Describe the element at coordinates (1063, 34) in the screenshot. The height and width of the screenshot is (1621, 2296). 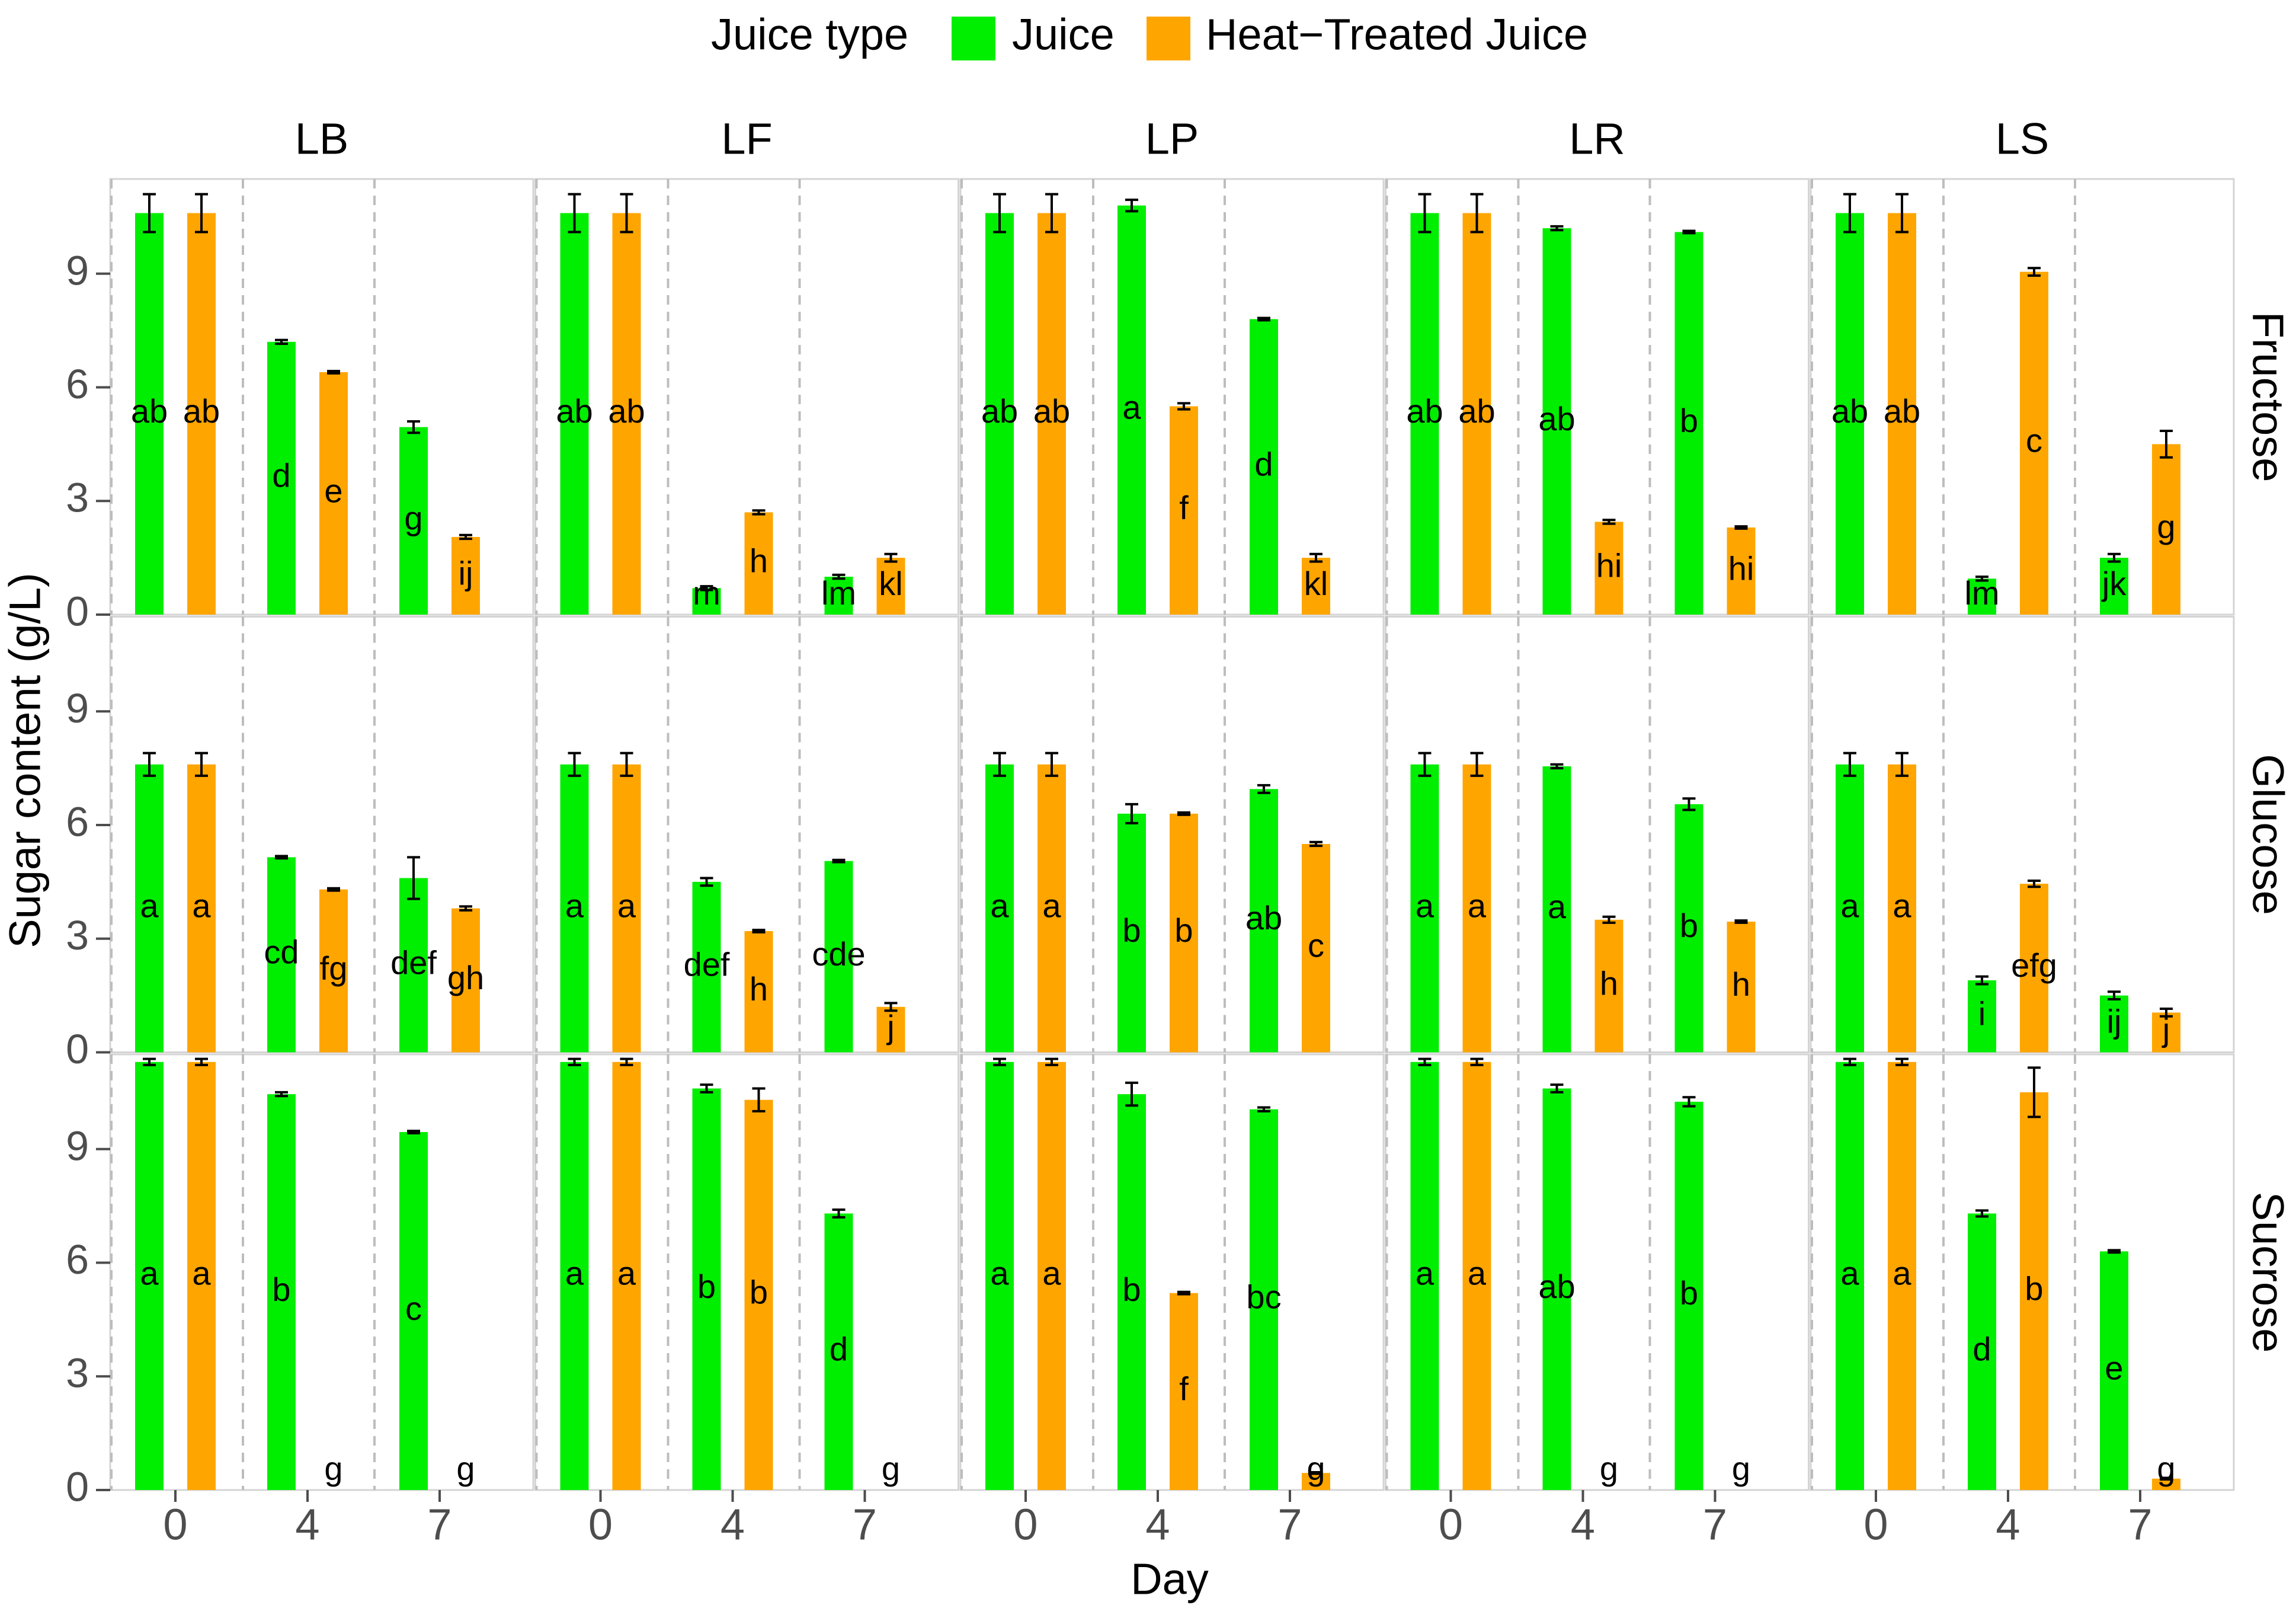
I see `legend-label-juice: Juice` at that location.